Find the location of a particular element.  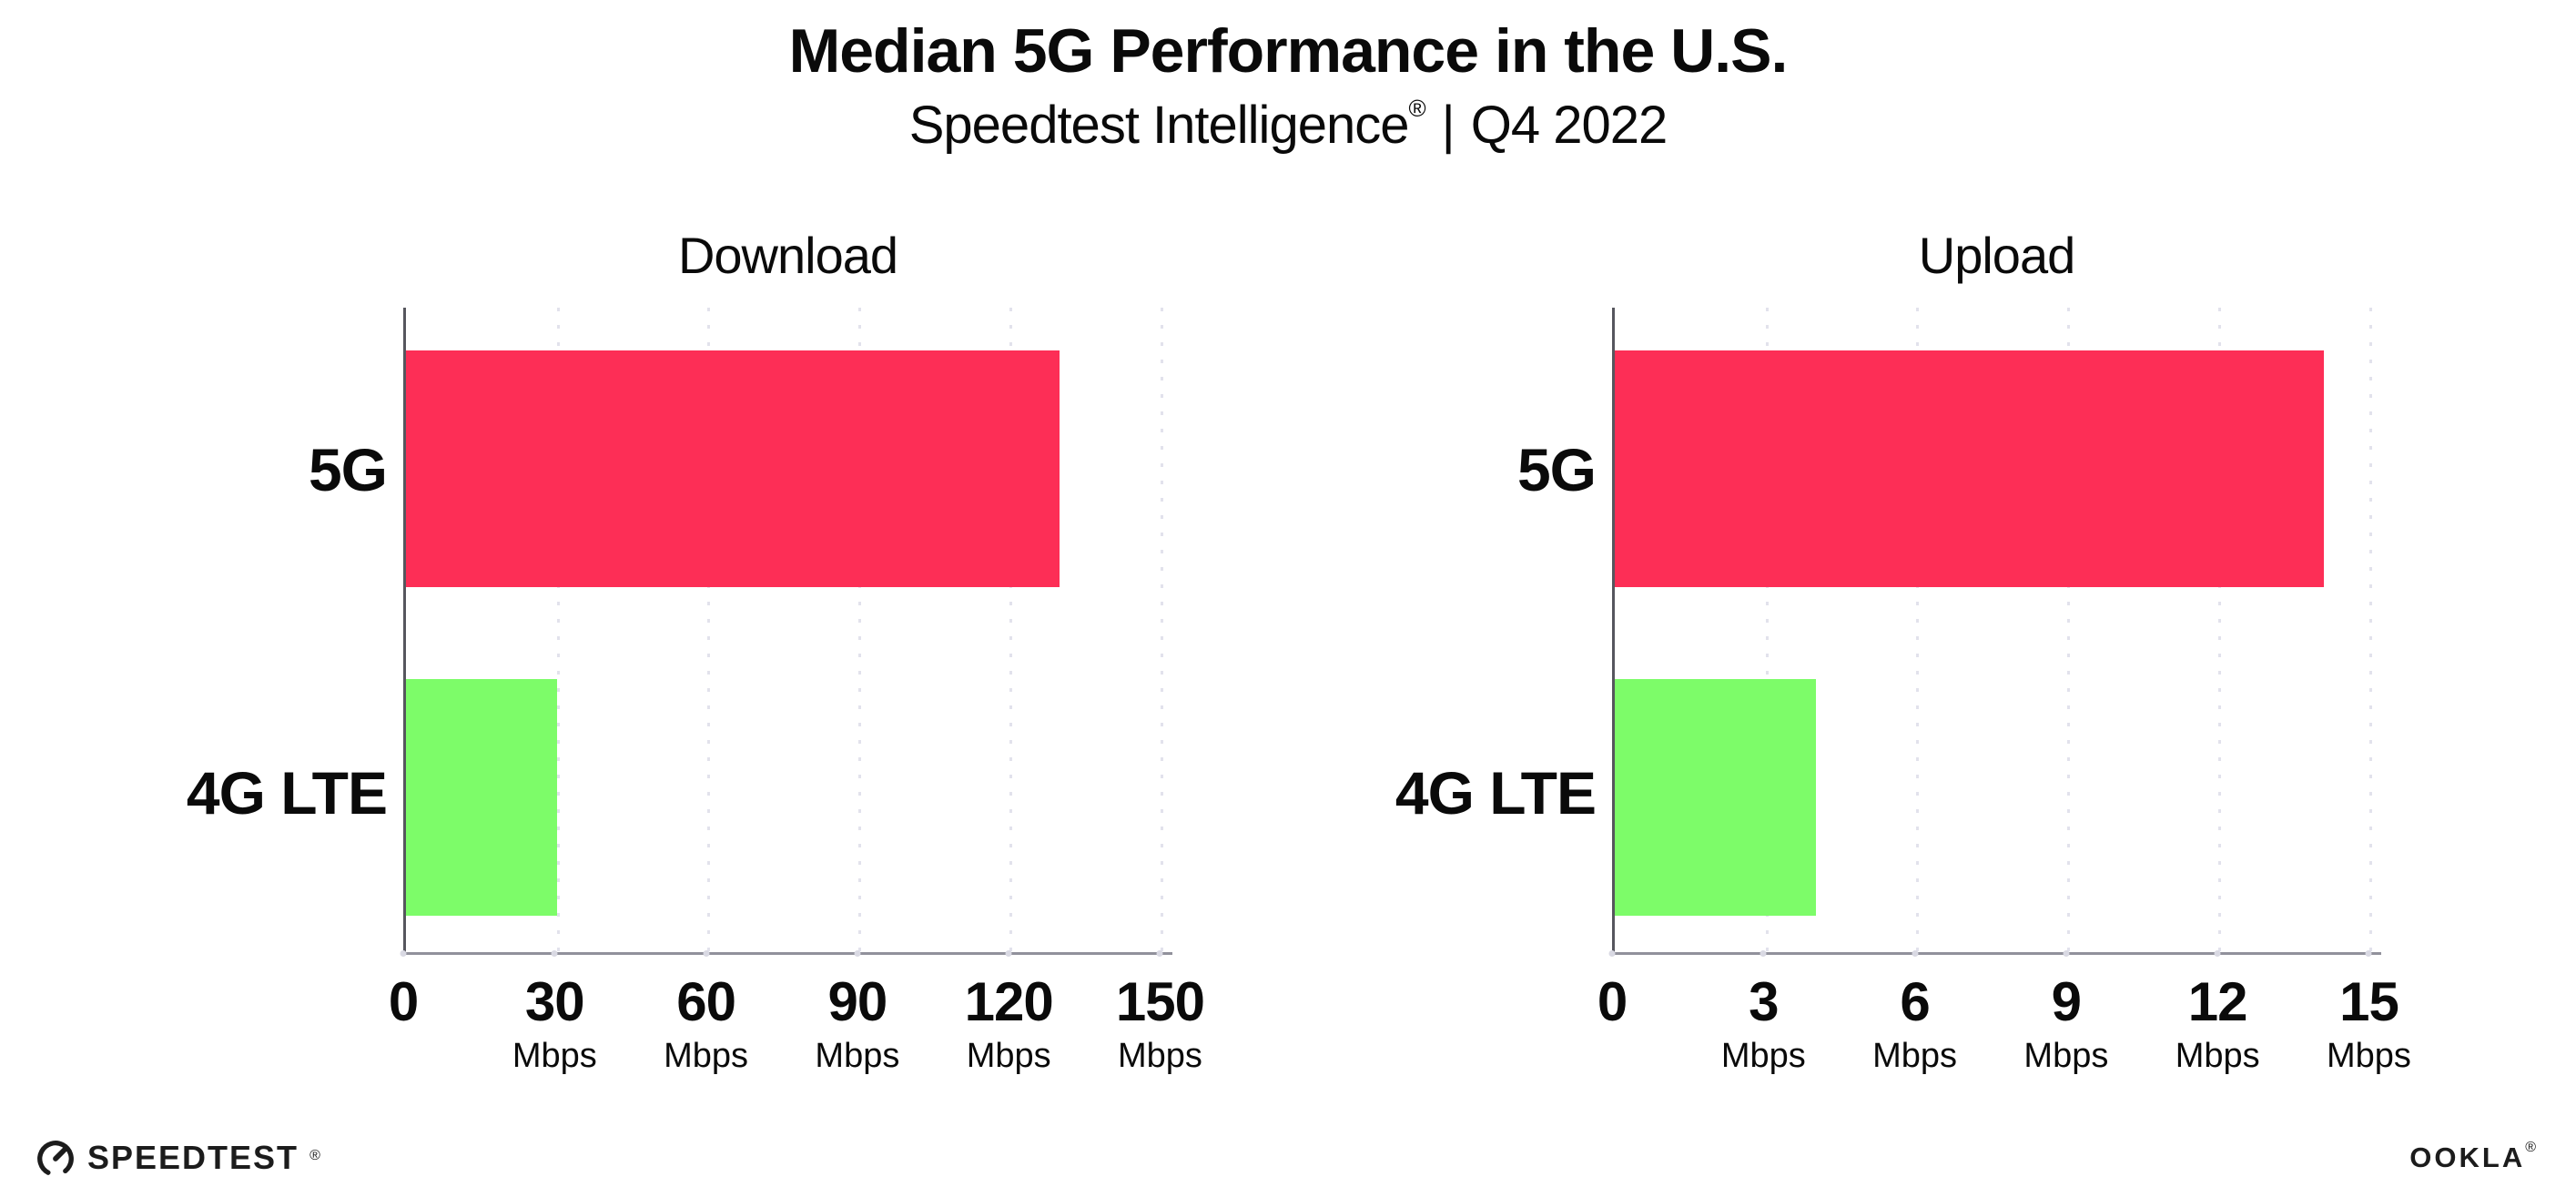

upload-x-axis: 0 3 Mbps 6 Mbps 9 Mbps 12 Mbps 15 Mbps is located at coordinates (2004, 1032).